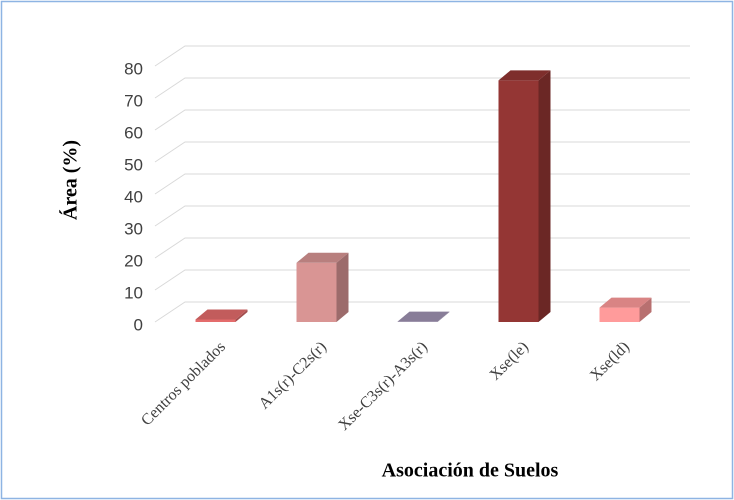 The height and width of the screenshot is (500, 734). What do you see at coordinates (133, 100) in the screenshot?
I see `y-tick-label: 70` at bounding box center [133, 100].